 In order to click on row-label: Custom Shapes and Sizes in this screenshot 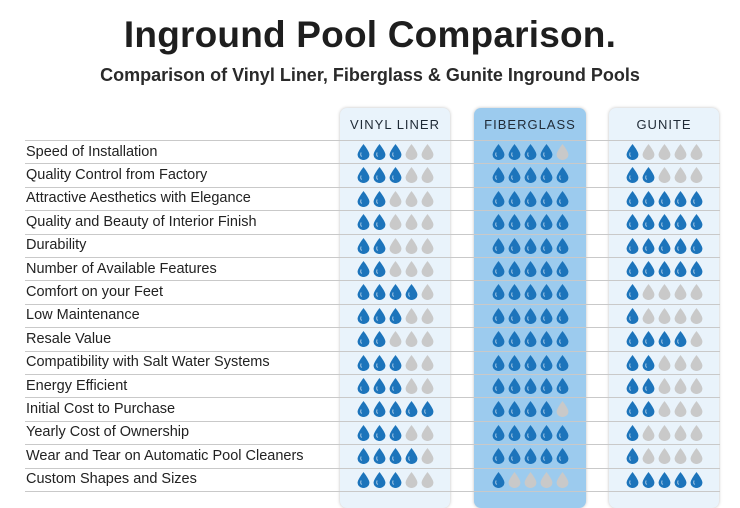, I will do `click(111, 479)`.